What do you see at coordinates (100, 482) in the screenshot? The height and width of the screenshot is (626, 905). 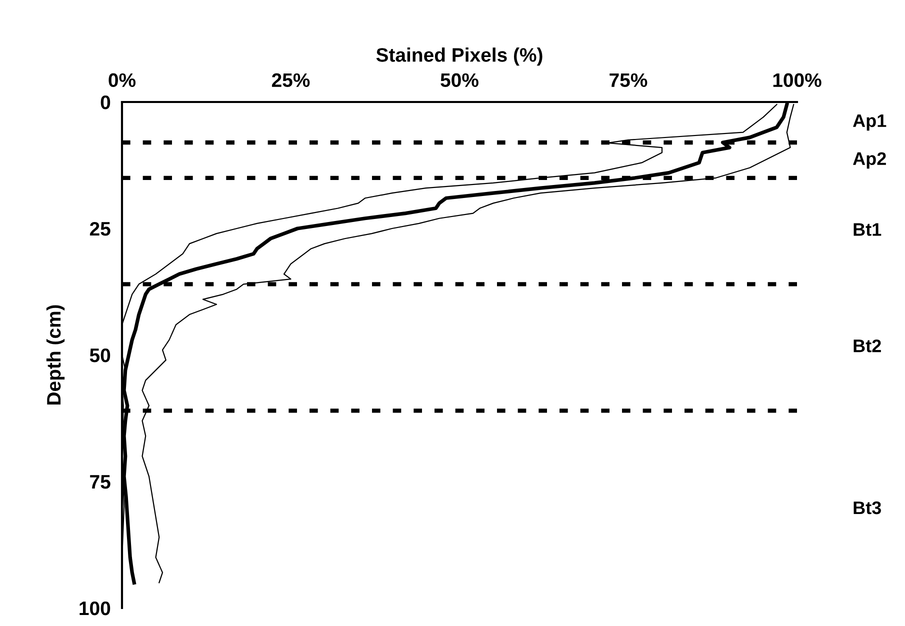 I see `y-tick-label: 75` at bounding box center [100, 482].